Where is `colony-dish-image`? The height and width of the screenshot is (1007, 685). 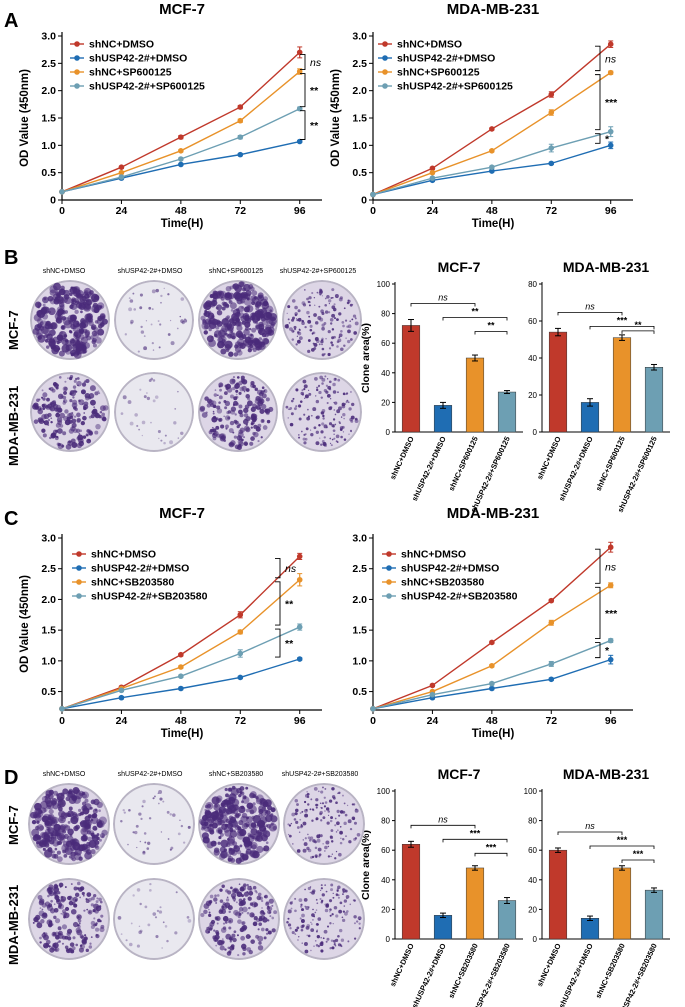 colony-dish-image is located at coordinates (154, 919).